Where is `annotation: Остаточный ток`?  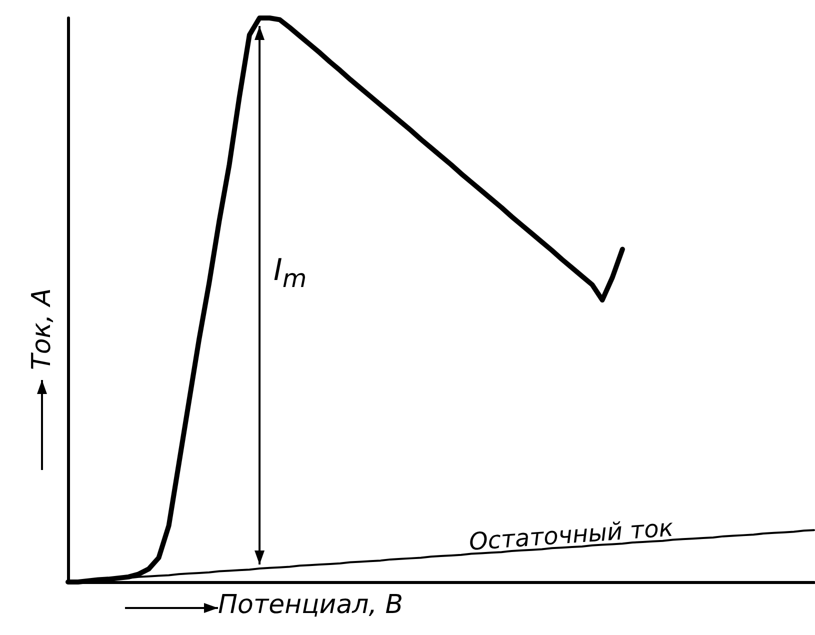
annotation: Остаточный ток is located at coordinates (571, 535).